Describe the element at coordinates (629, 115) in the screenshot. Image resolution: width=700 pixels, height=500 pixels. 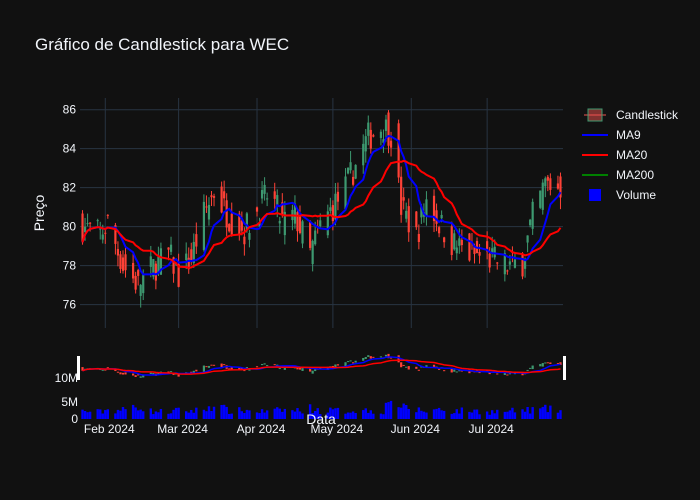
I see `legend-item-candlestick: Candlestick` at that location.